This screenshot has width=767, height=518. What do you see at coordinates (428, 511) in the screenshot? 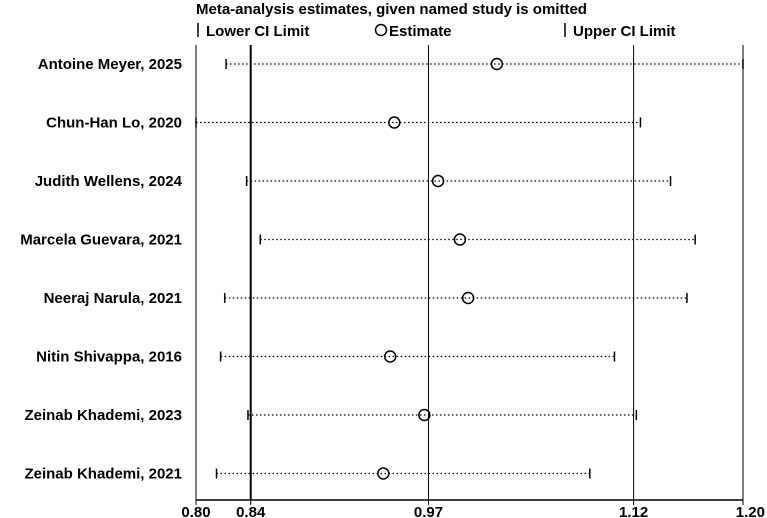
I see `x-tick-label: 0.97` at bounding box center [428, 511].